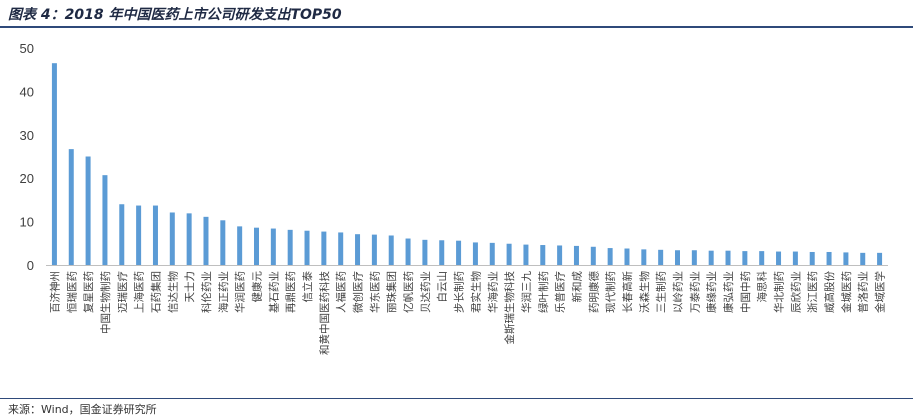 The height and width of the screenshot is (417, 913). What do you see at coordinates (27, 157) in the screenshot?
I see `y-axis: 0 10 20 30 40 50` at bounding box center [27, 157].